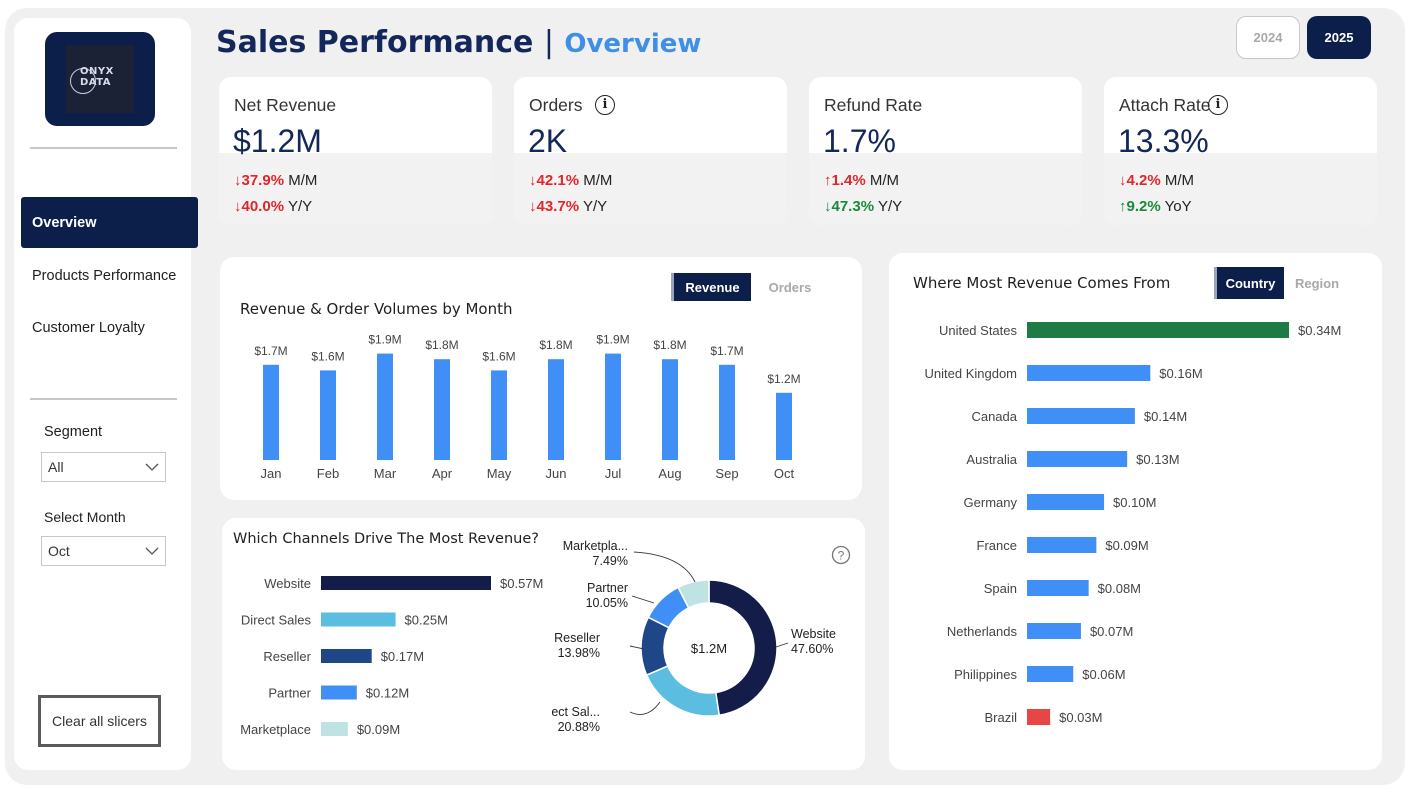  I want to click on year-2024-button: 2024, so click(1268, 37).